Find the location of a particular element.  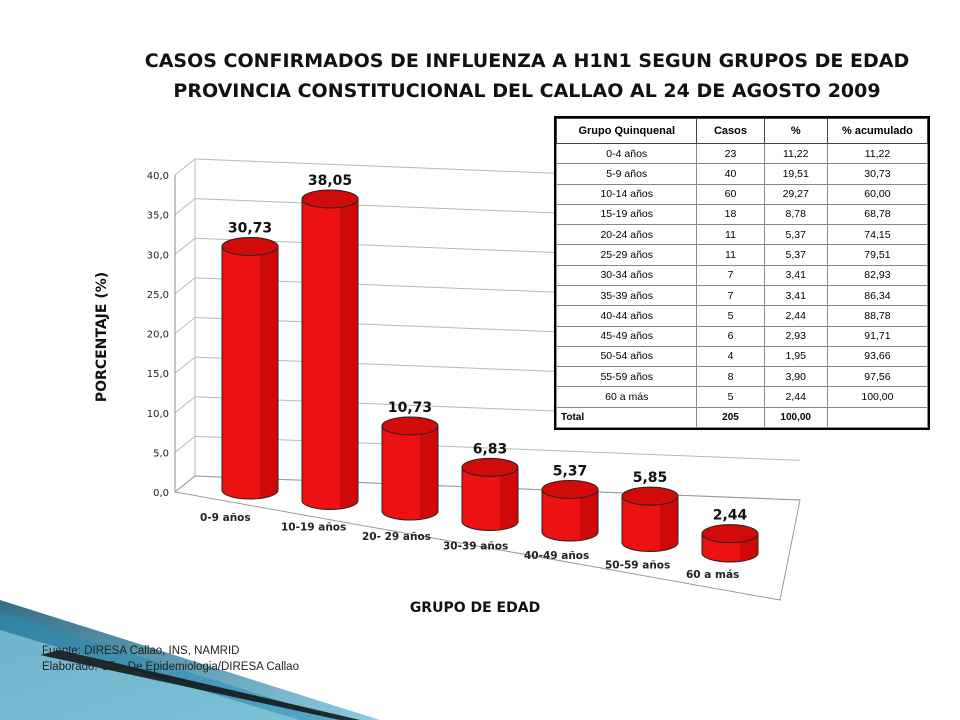

table-cell-casos: 60 is located at coordinates (730, 194).